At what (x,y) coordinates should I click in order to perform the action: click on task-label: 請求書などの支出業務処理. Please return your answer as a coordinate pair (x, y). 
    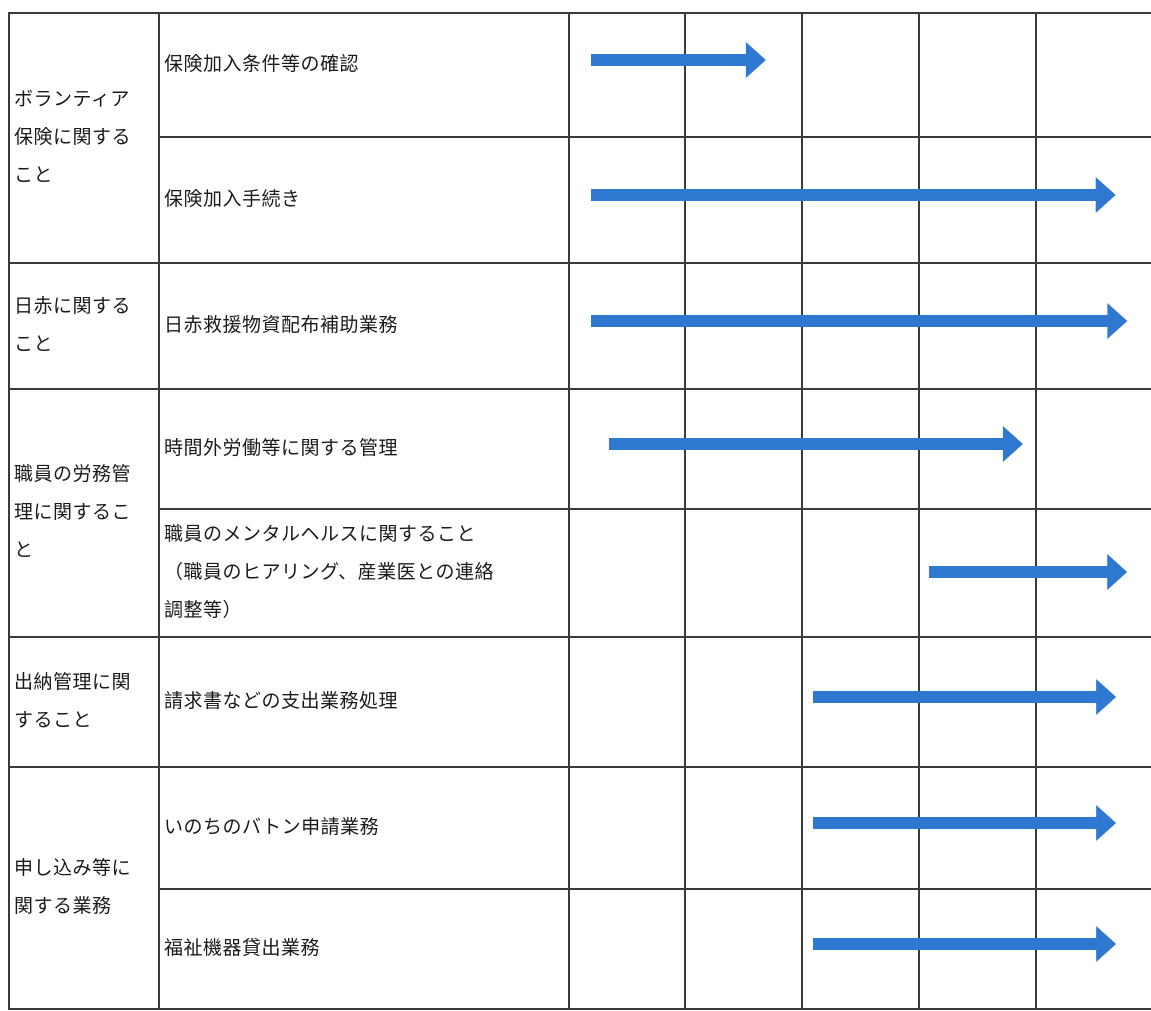
    Looking at the image, I should click on (281, 701).